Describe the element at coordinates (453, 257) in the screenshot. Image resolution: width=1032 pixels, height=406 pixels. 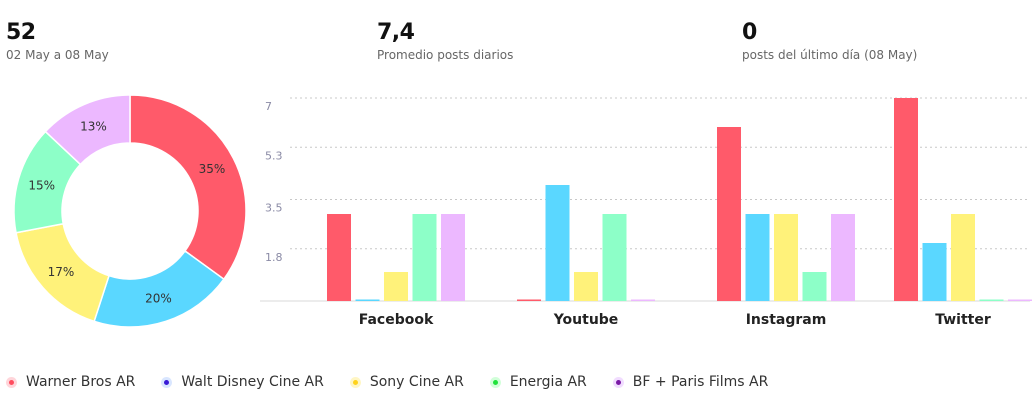
I see `bar-facebook-bf-paris-films-ar` at that location.